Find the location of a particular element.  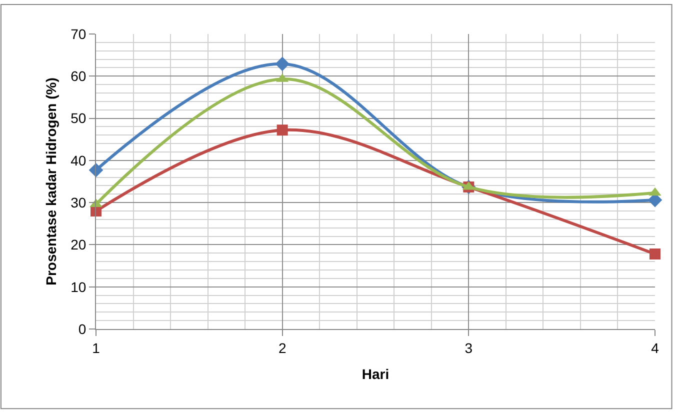

y-tick-label: 0 is located at coordinates (82, 328).